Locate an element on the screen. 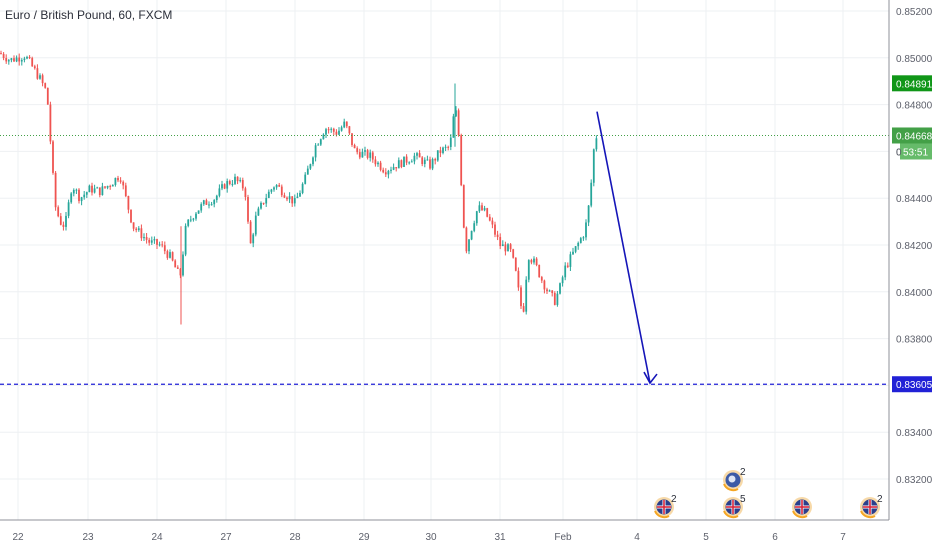 Image resolution: width=932 pixels, height=550 pixels. economic-events: 2 5 2 2 is located at coordinates (768, 493).